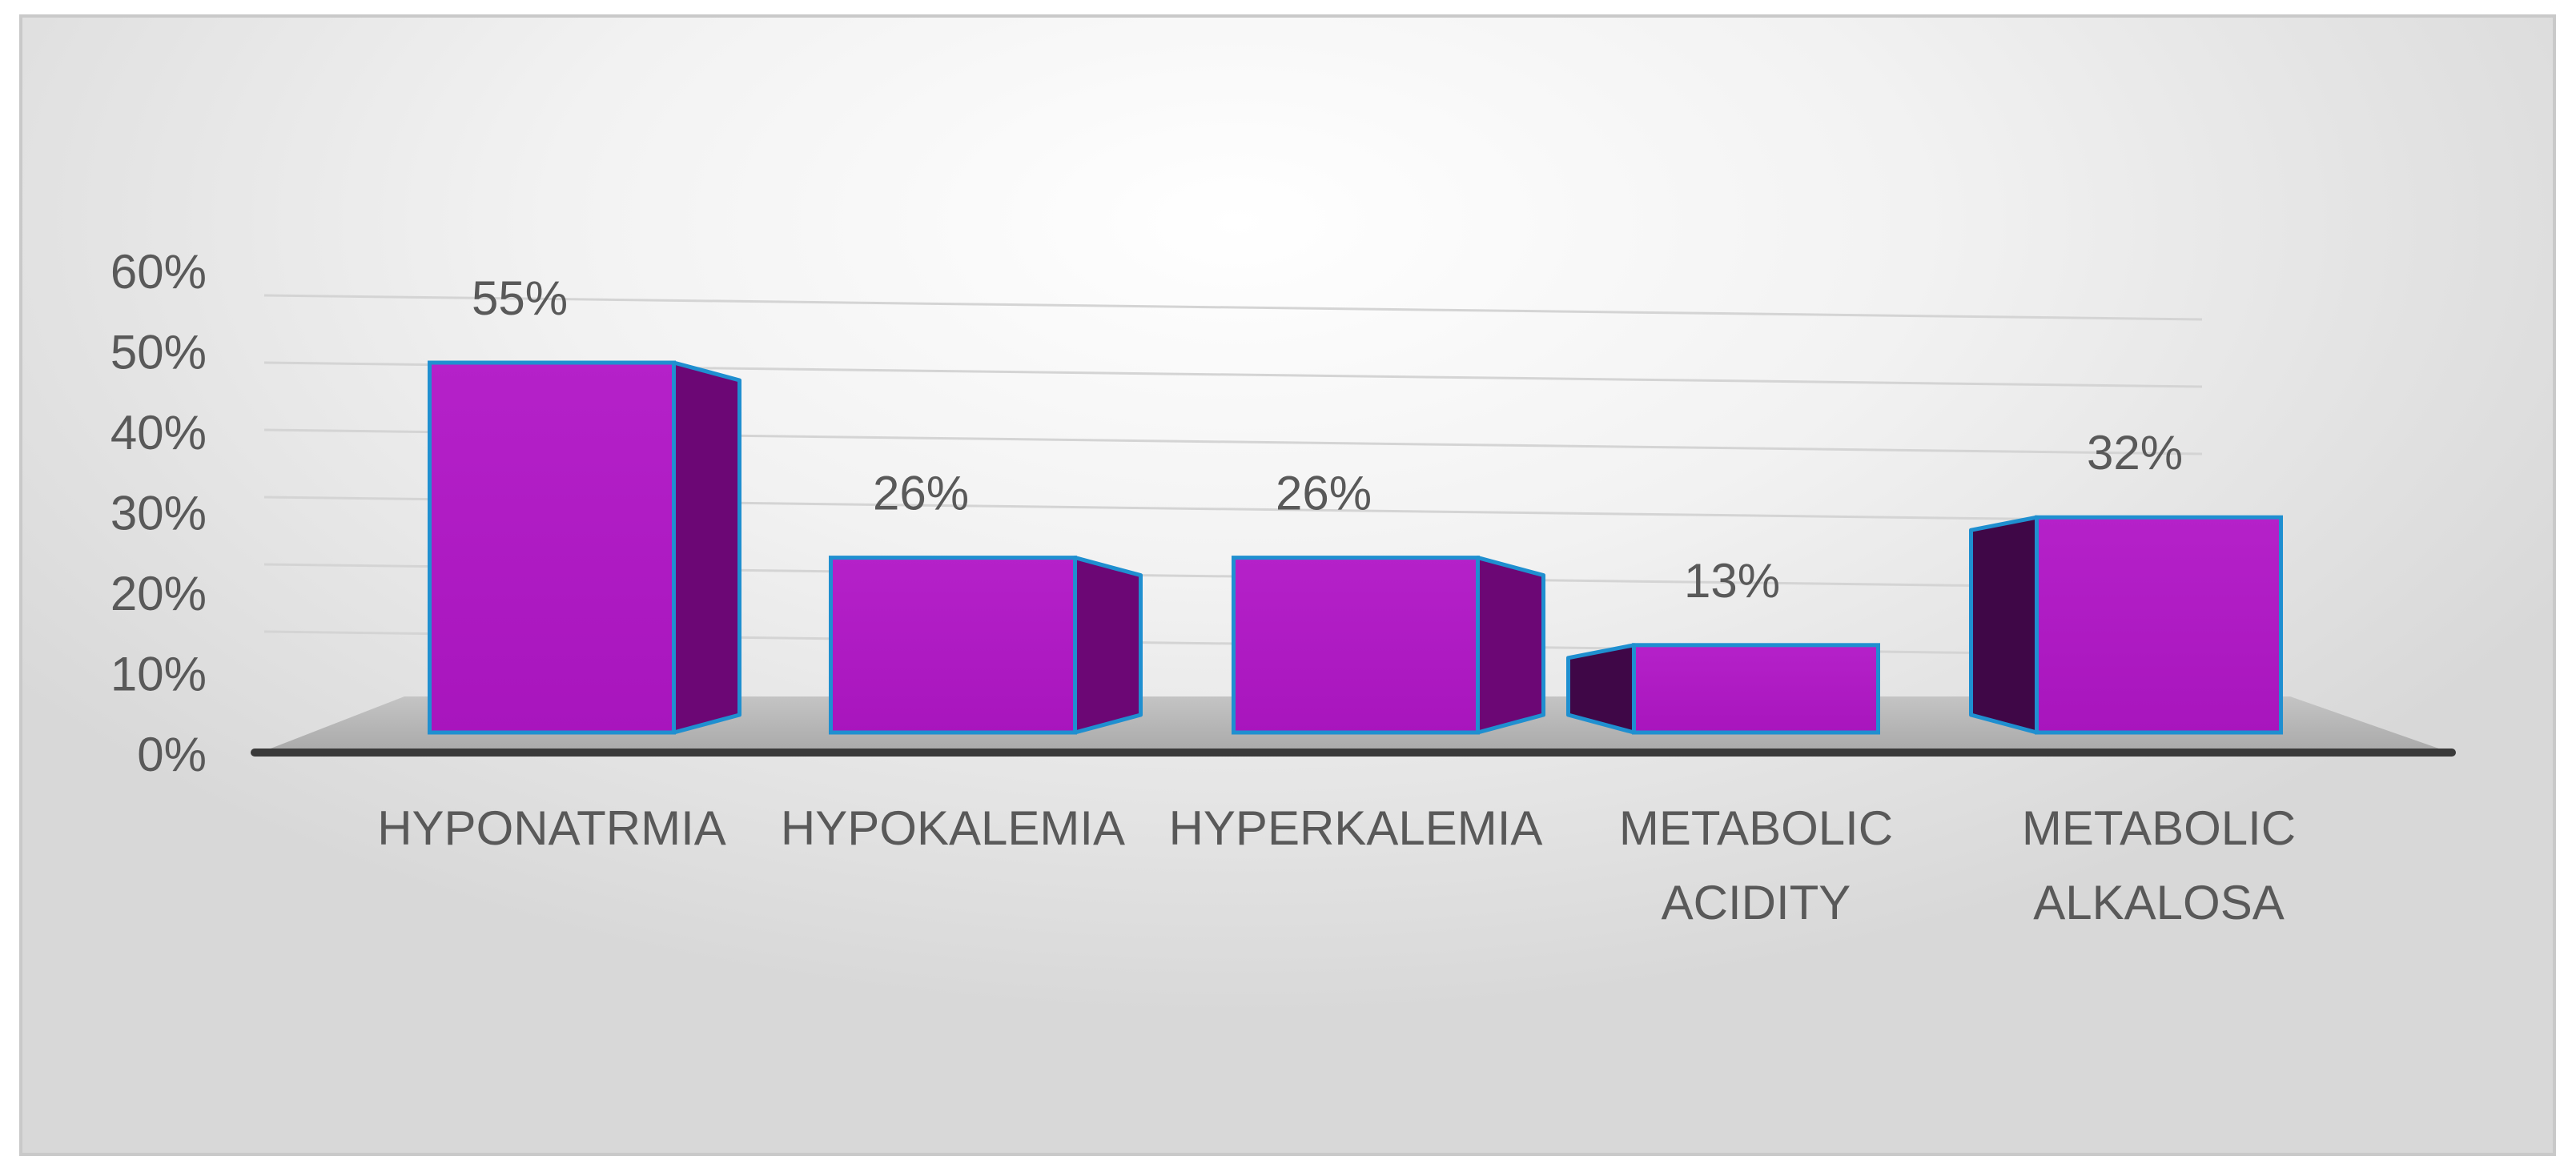 The height and width of the screenshot is (1176, 2576). What do you see at coordinates (159, 433) in the screenshot?
I see `y-tick-label: 40%` at bounding box center [159, 433].